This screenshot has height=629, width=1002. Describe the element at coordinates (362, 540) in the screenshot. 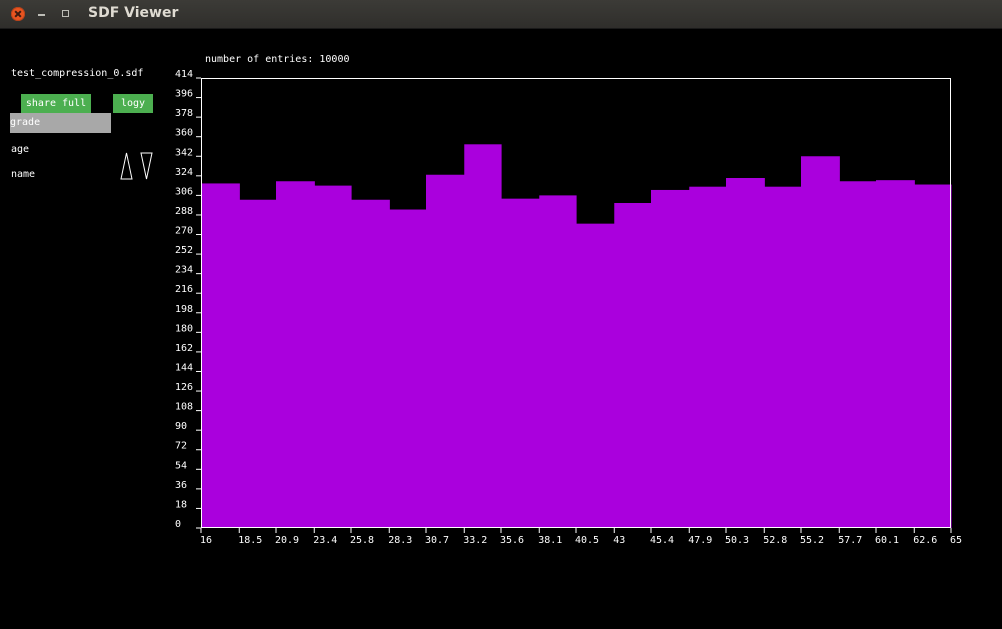

I see `x-tick-label: 25.8` at that location.